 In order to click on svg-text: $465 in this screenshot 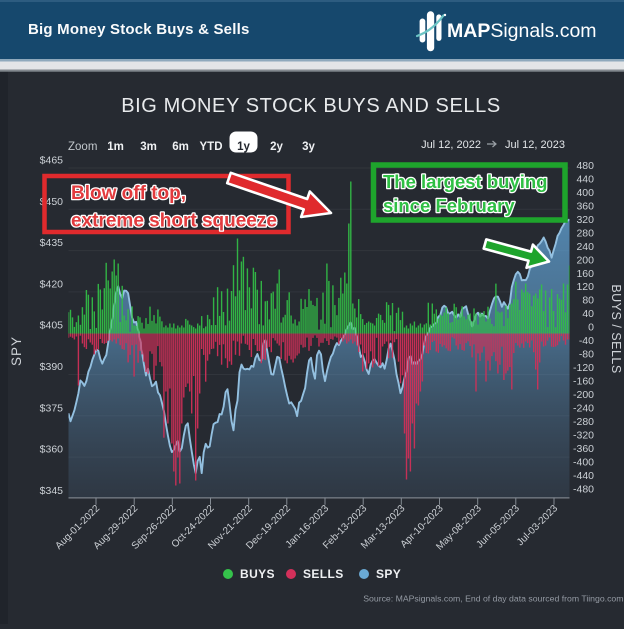, I will do `click(52, 161)`.